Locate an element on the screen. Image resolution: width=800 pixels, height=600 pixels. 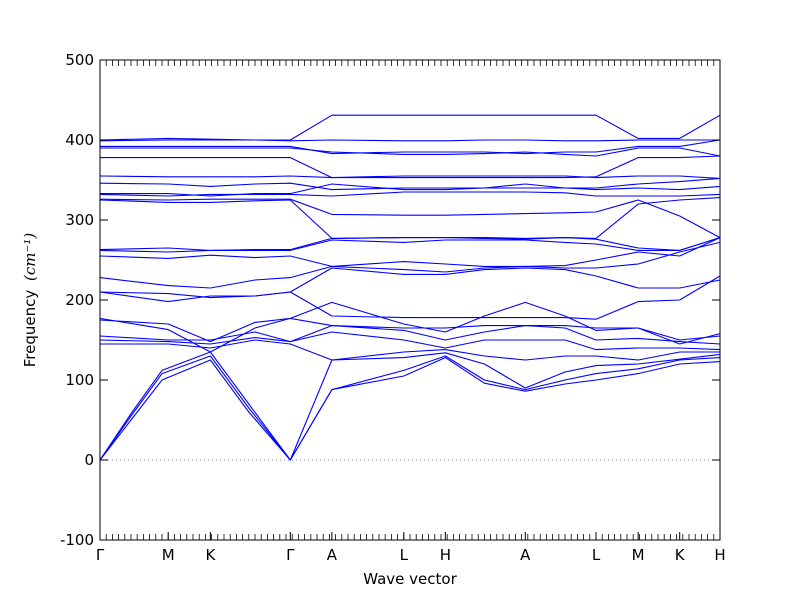
y-tick-label: 400 is located at coordinates (79, 140).